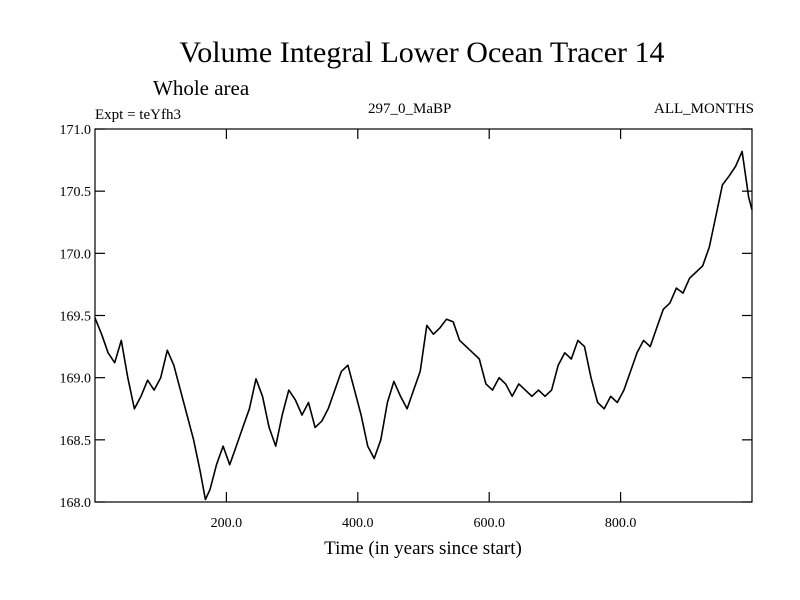 This screenshot has width=800, height=600. I want to click on chart-subtitle: Whole area, so click(201, 88).